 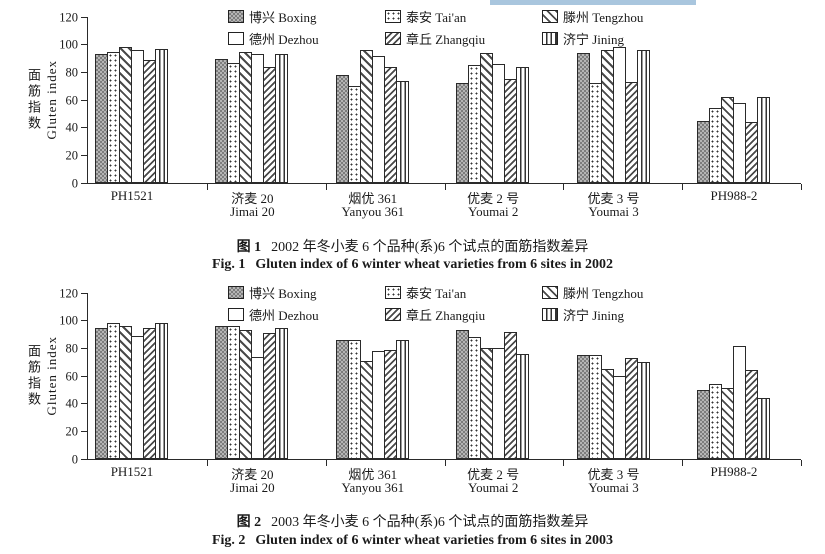 What do you see at coordinates (42, 376) in the screenshot?
I see `y-axis-title-fig2: 面筋指数 Gluten index` at bounding box center [42, 376].